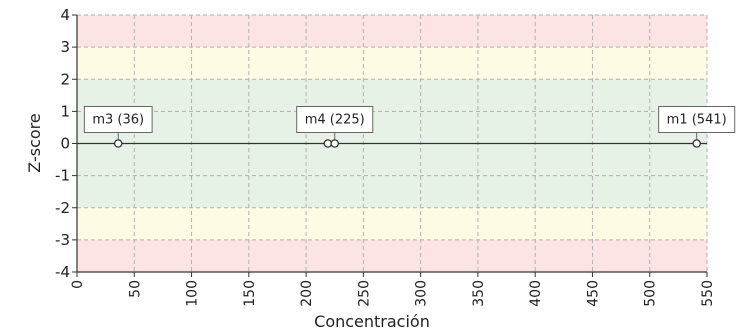 The image size is (747, 335). What do you see at coordinates (135, 289) in the screenshot?
I see `x-tick-label: 50` at bounding box center [135, 289].